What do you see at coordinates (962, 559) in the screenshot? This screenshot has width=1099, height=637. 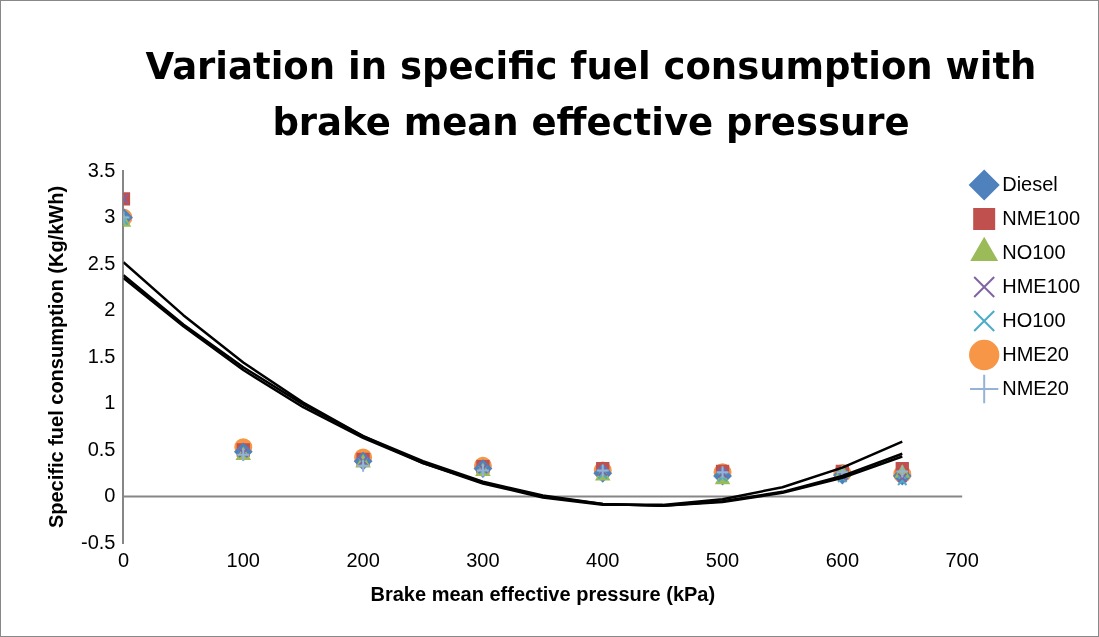 I see `x-tick-label: 700` at bounding box center [962, 559].